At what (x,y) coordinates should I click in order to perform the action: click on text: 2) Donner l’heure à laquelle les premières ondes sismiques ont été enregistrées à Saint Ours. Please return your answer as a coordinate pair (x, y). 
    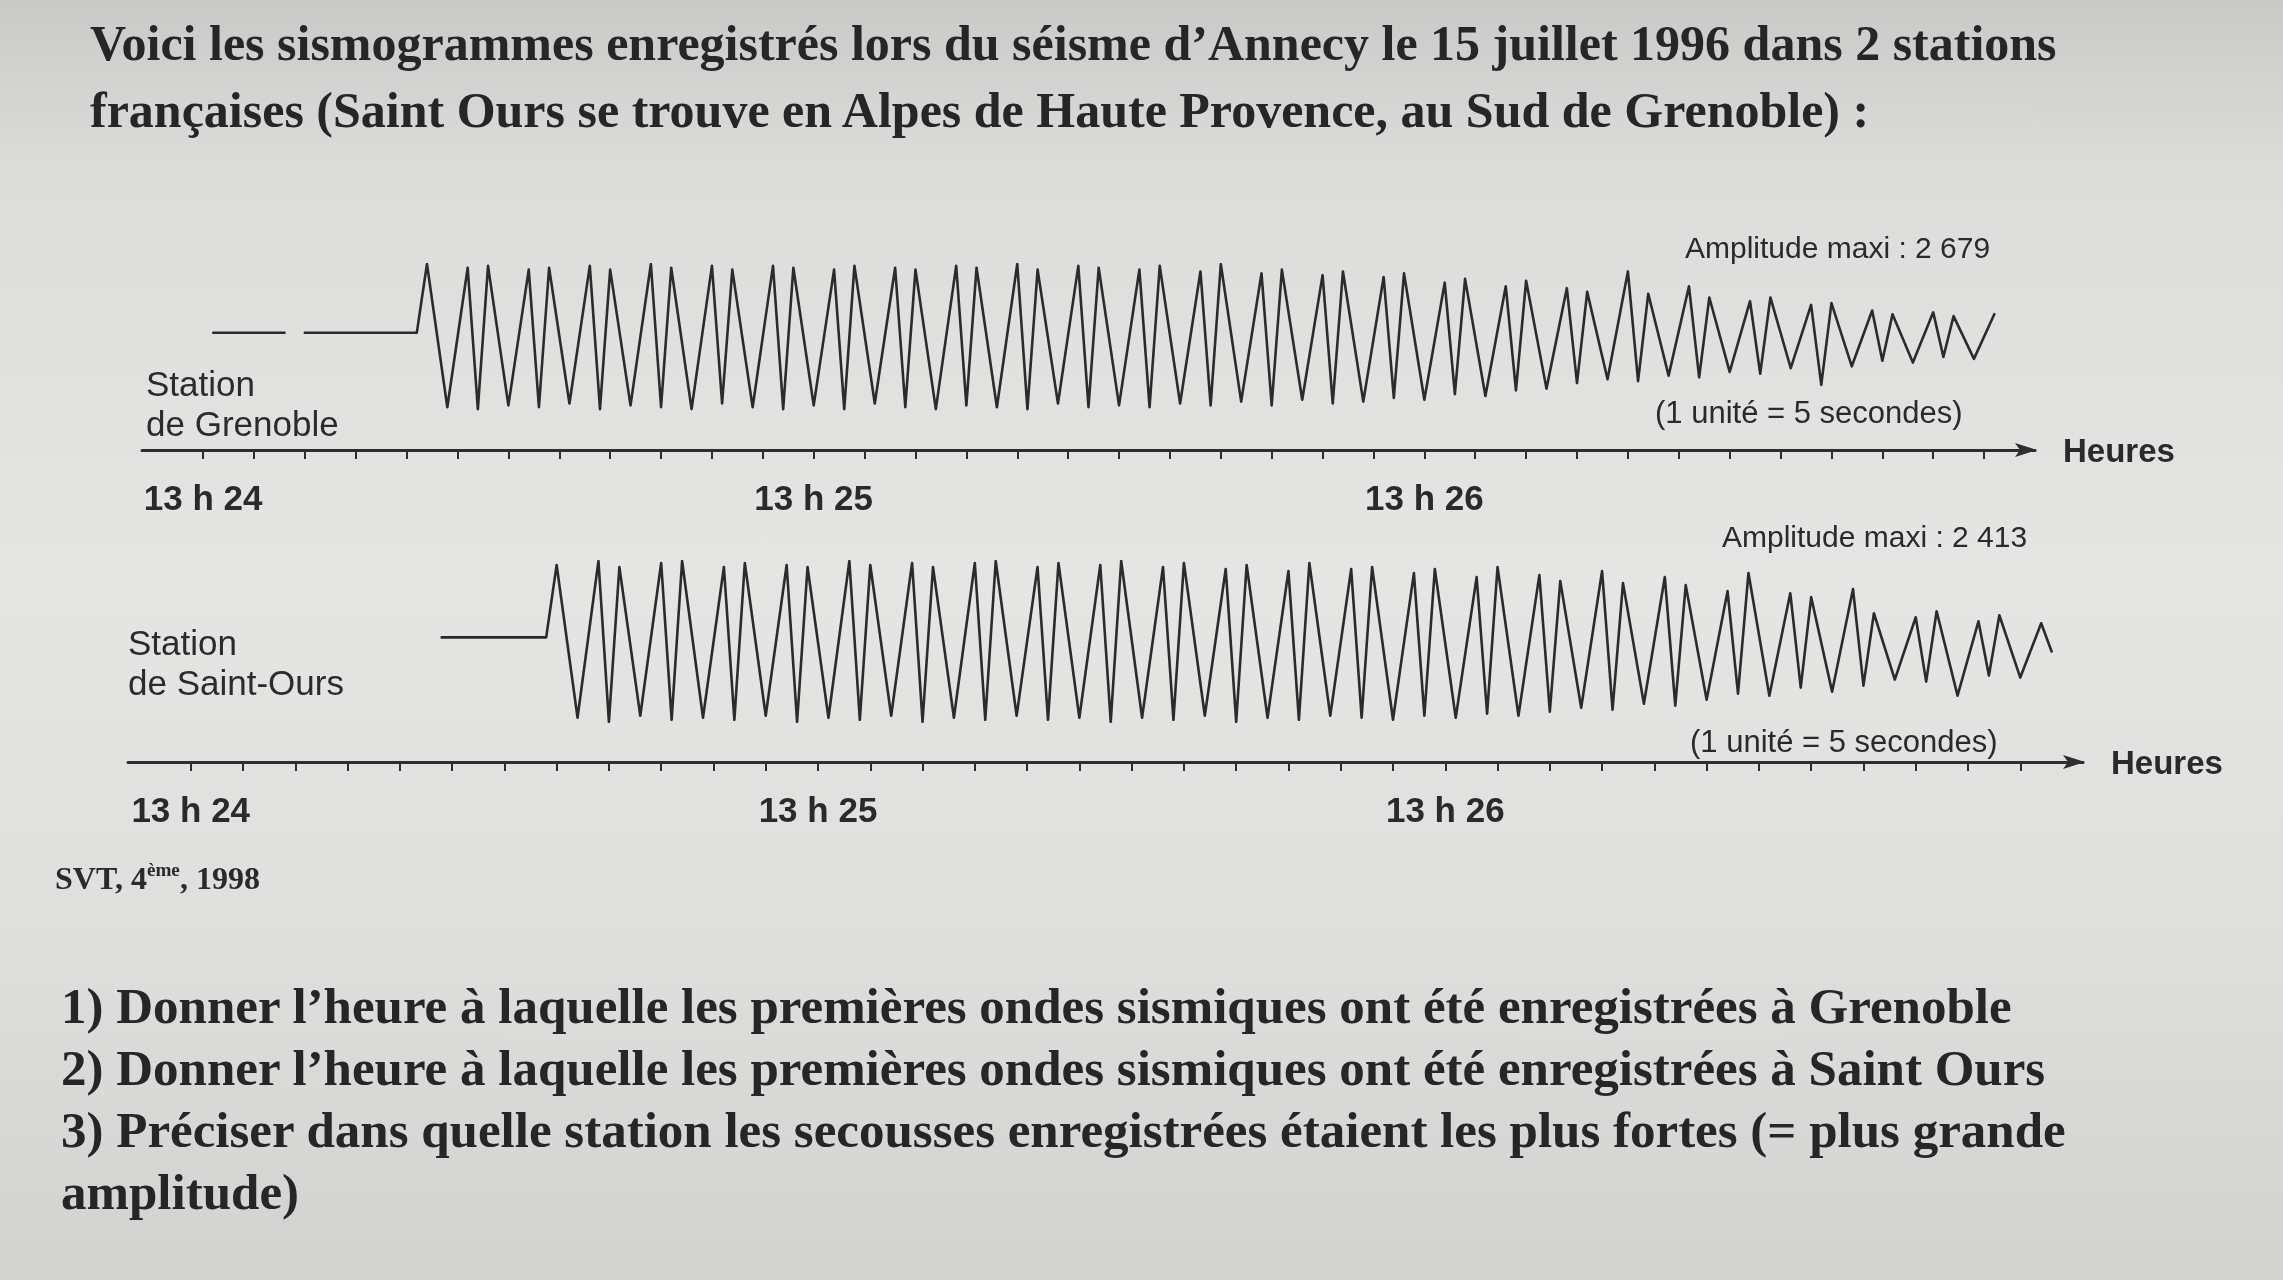
    Looking at the image, I should click on (1054, 1068).